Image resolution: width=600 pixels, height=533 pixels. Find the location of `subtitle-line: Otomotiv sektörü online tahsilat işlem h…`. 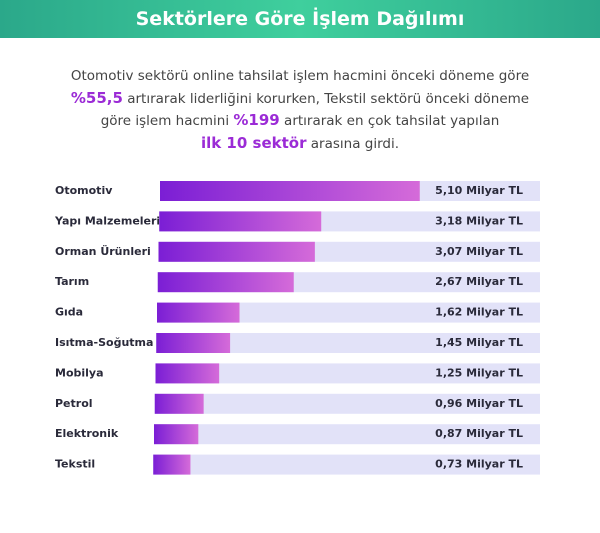

subtitle-line: Otomotiv sektörü online tahsilat işlem h… is located at coordinates (300, 77).